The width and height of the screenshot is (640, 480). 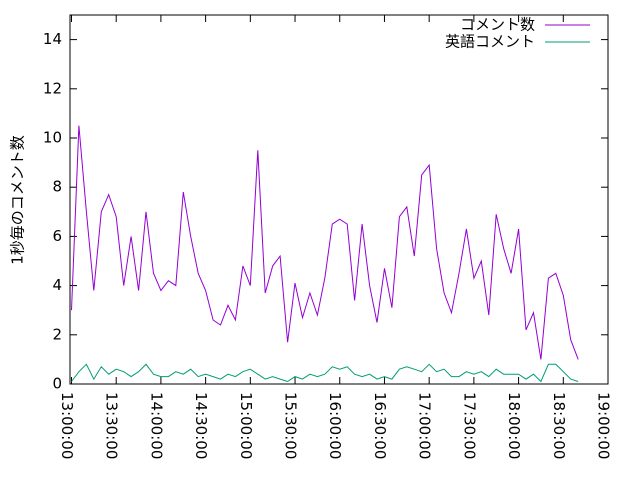 What do you see at coordinates (57, 236) in the screenshot?
I see `y-tick-label: 6` at bounding box center [57, 236].